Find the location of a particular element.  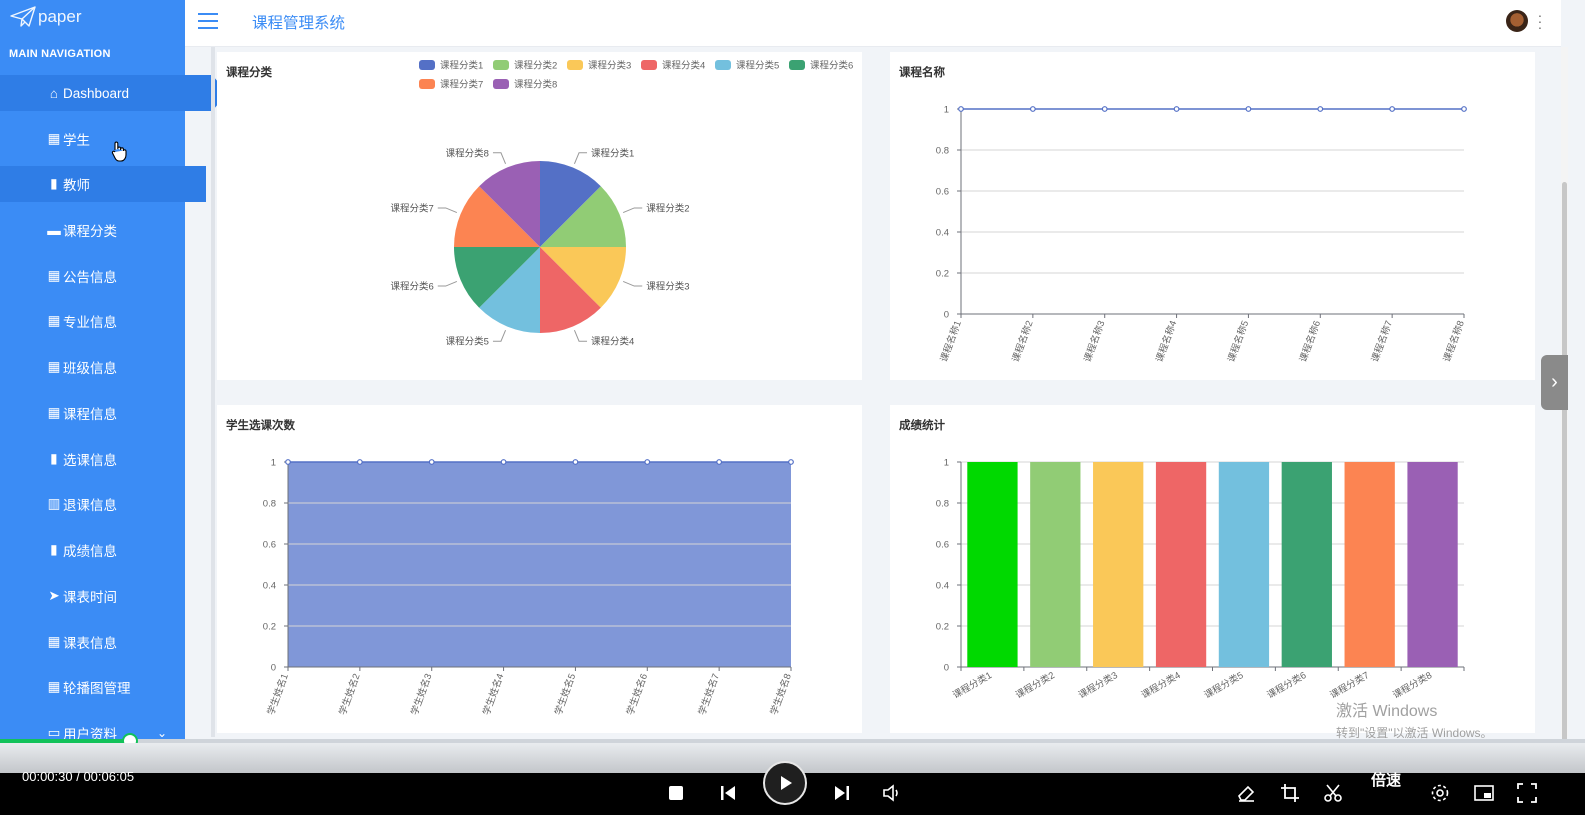

fullscreen-icon is located at coordinates (1527, 793).